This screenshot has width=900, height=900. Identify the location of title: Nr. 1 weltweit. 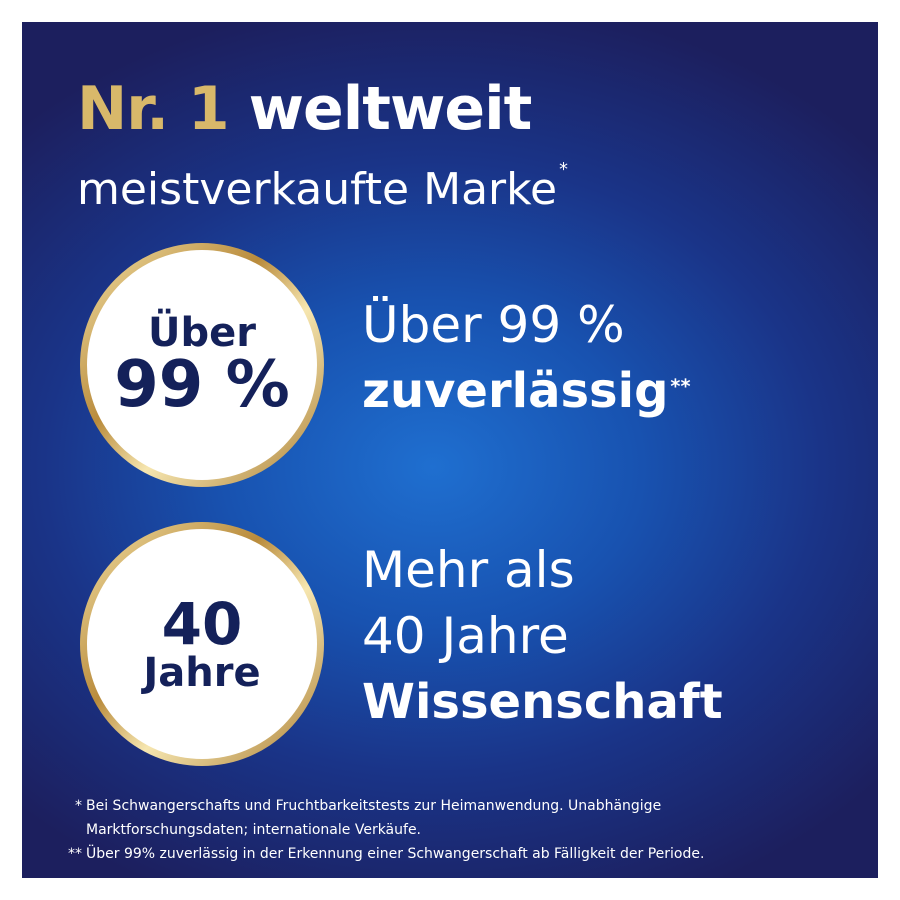
(305, 109).